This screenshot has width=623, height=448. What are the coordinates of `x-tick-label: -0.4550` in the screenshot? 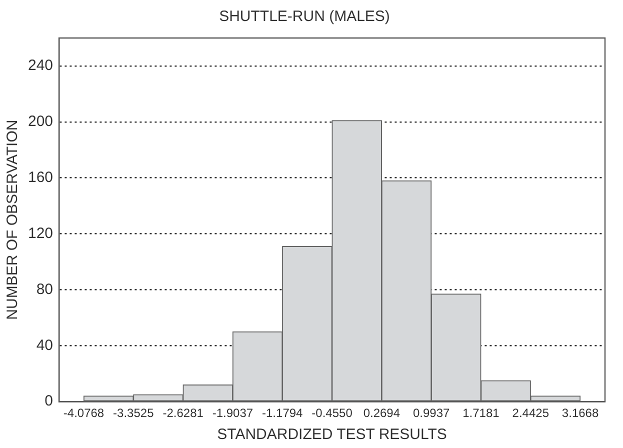 It's located at (332, 413).